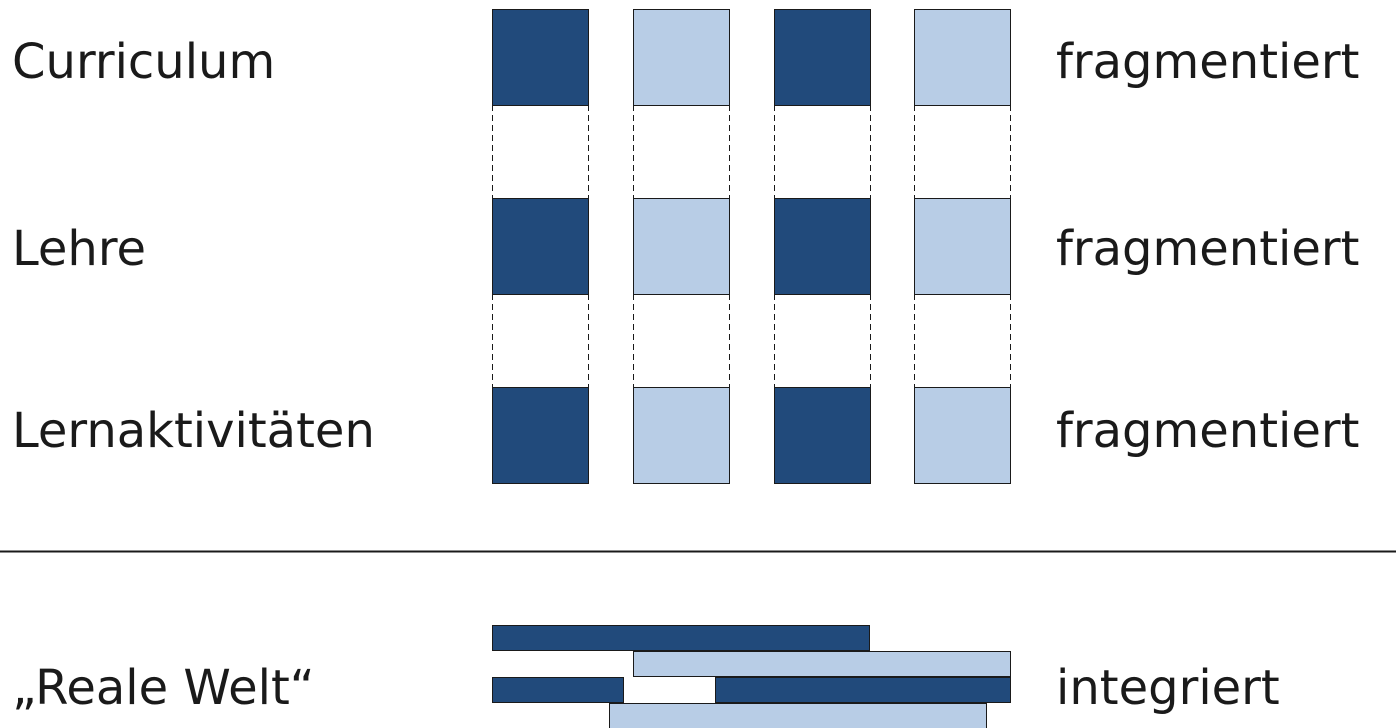 This screenshot has width=1396, height=728. Describe the element at coordinates (962, 435) in the screenshot. I see `fragment-square-row3-col4` at that location.